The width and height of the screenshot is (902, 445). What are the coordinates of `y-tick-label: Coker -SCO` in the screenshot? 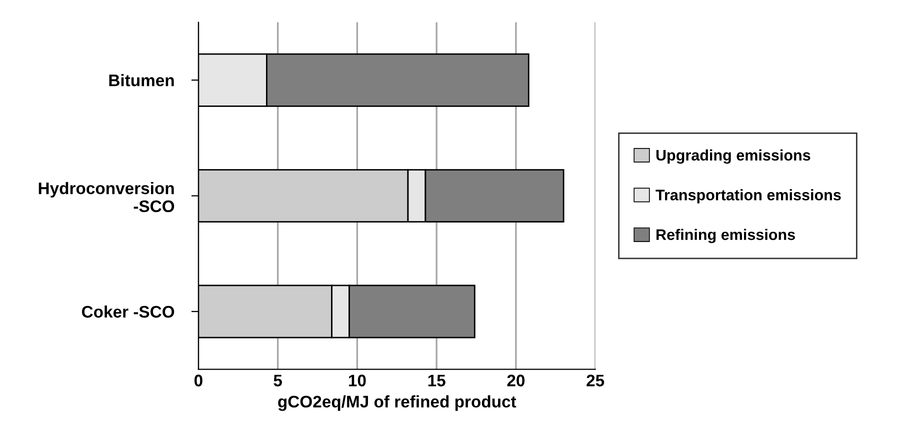 It's located at (128, 311).